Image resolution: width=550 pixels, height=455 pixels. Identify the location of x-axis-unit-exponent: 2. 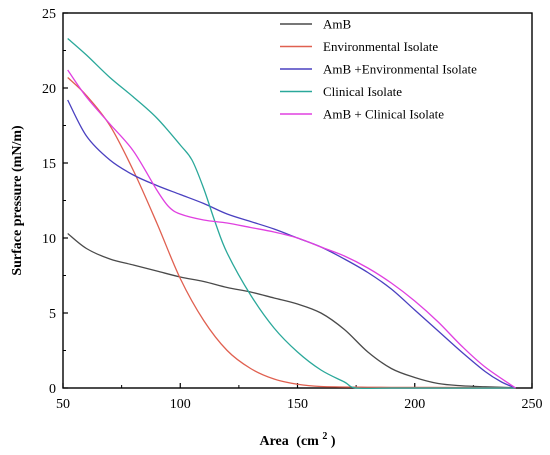
(324, 436).